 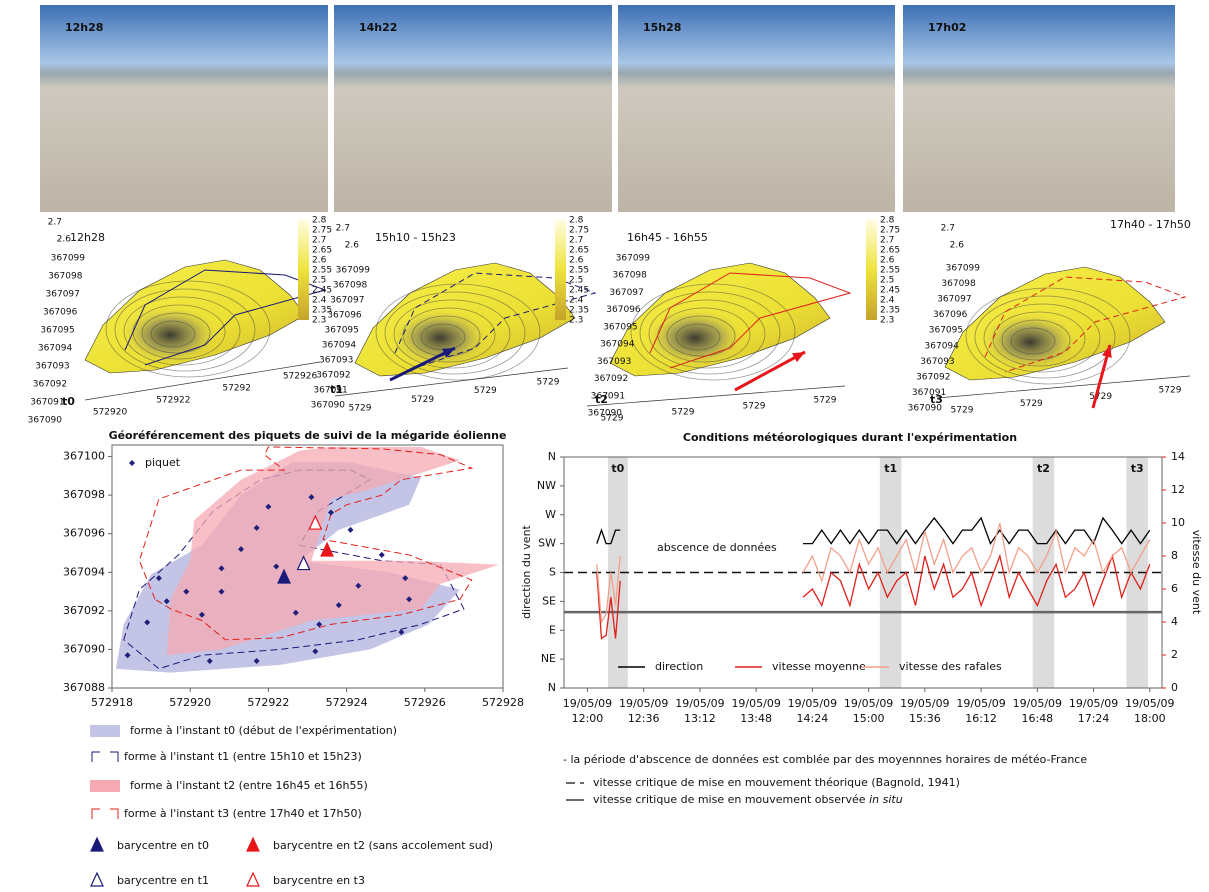 What do you see at coordinates (868, 711) in the screenshot?
I see `x-tick-label: 19/05/09 15:00` at bounding box center [868, 711].